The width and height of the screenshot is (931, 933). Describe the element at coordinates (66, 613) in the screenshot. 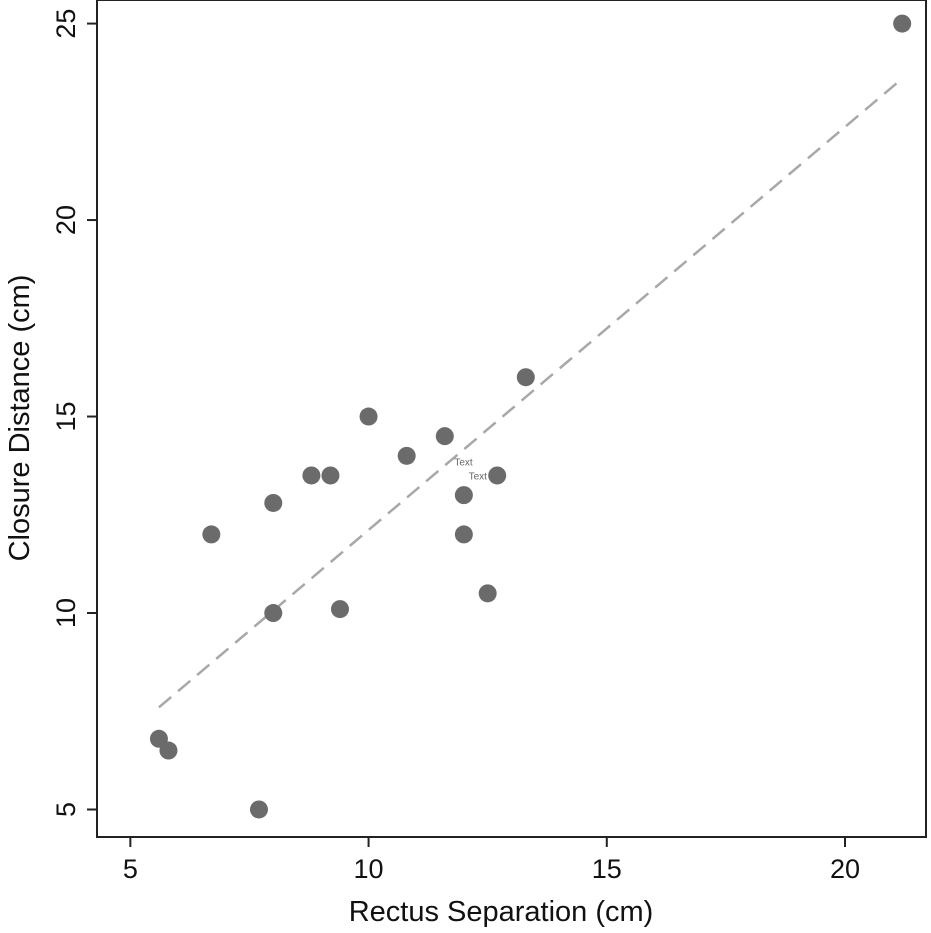

I see `y-tick-label: 10` at that location.